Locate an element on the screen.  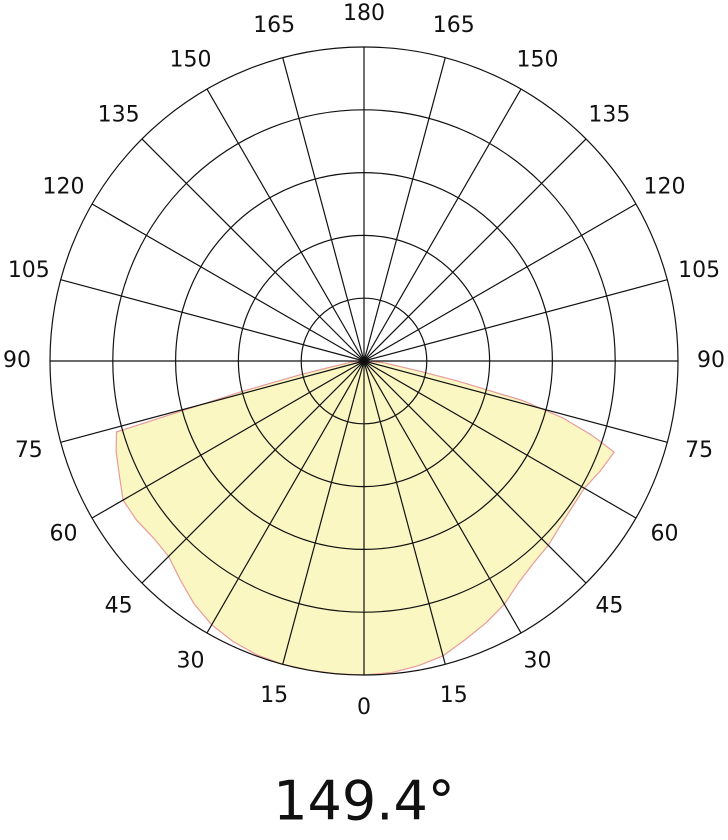
beam-angle: 149.4° is located at coordinates (364, 801).